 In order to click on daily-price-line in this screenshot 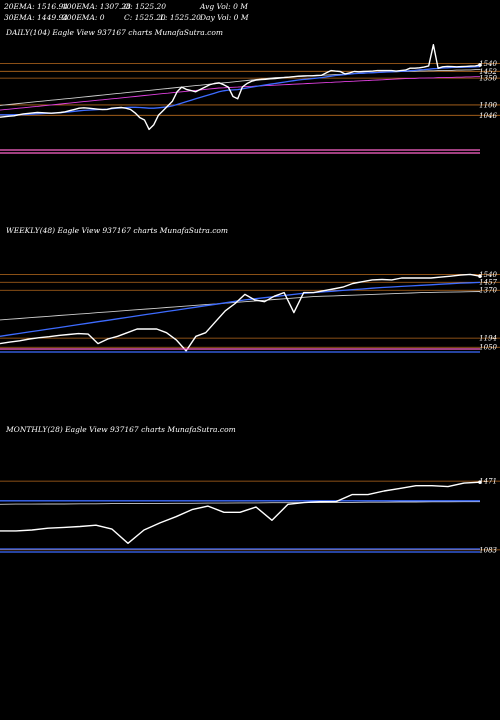, I will do `click(240, 87)`.